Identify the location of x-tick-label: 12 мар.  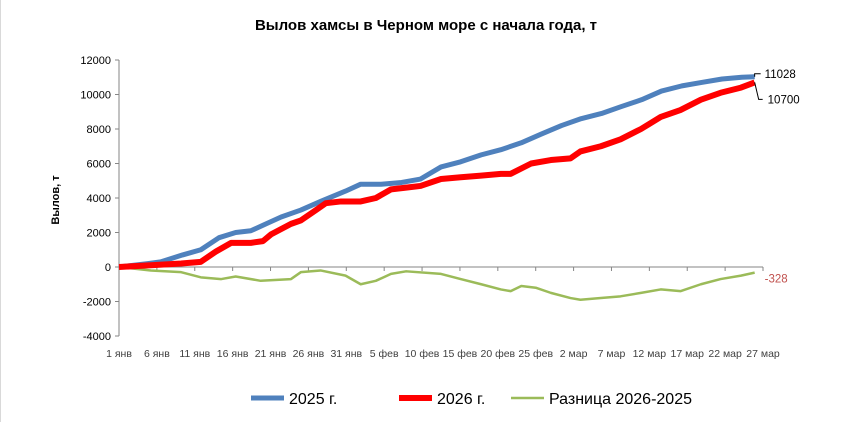
(650, 354).